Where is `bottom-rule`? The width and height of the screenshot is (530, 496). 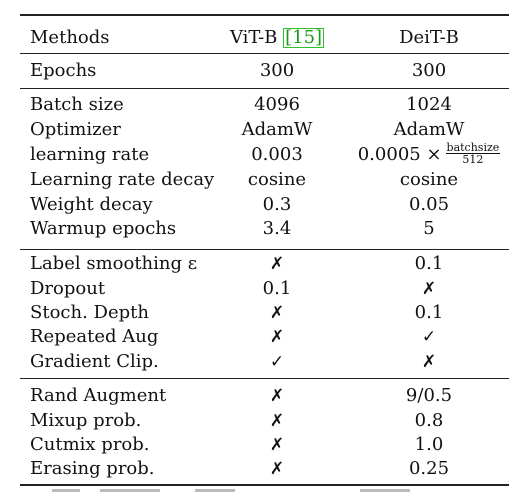
bottom-rule is located at coordinates (264, 485).